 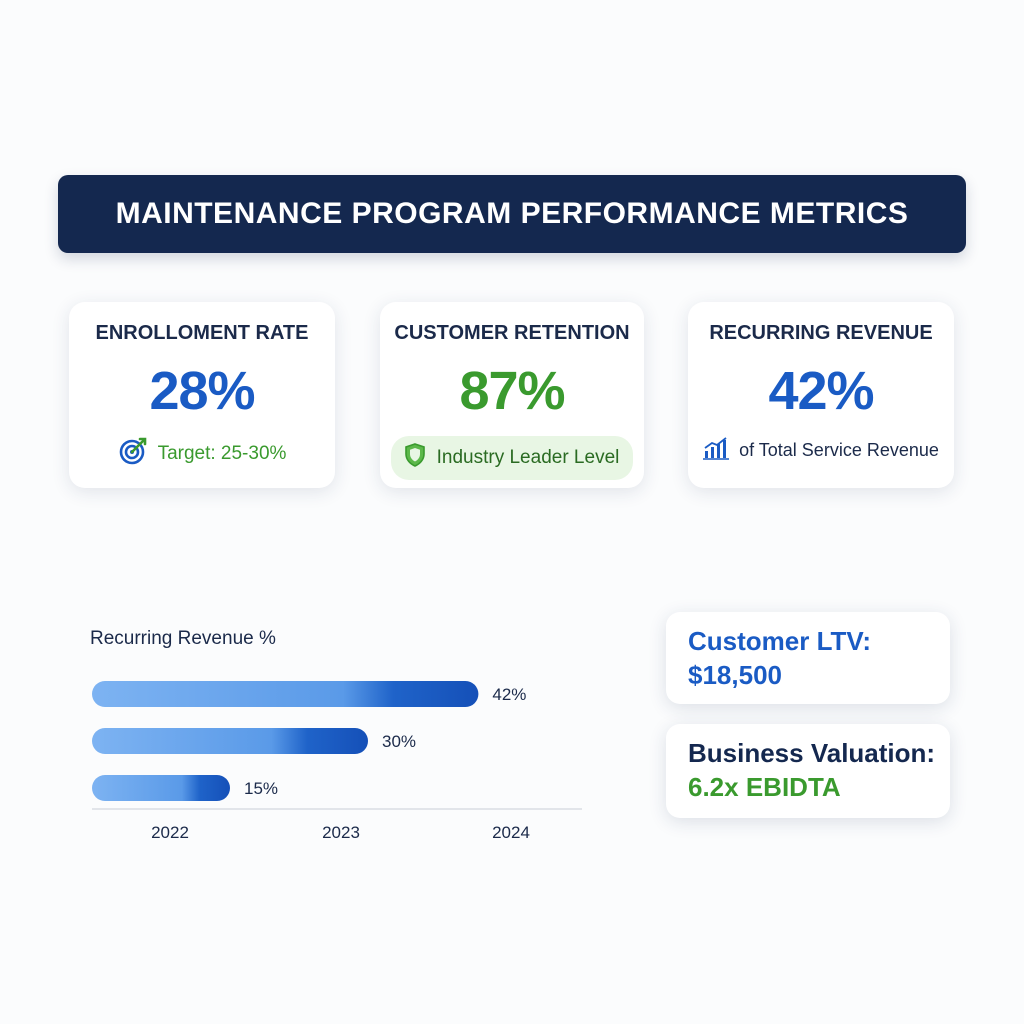 I want to click on bar-2022, so click(x=161, y=788).